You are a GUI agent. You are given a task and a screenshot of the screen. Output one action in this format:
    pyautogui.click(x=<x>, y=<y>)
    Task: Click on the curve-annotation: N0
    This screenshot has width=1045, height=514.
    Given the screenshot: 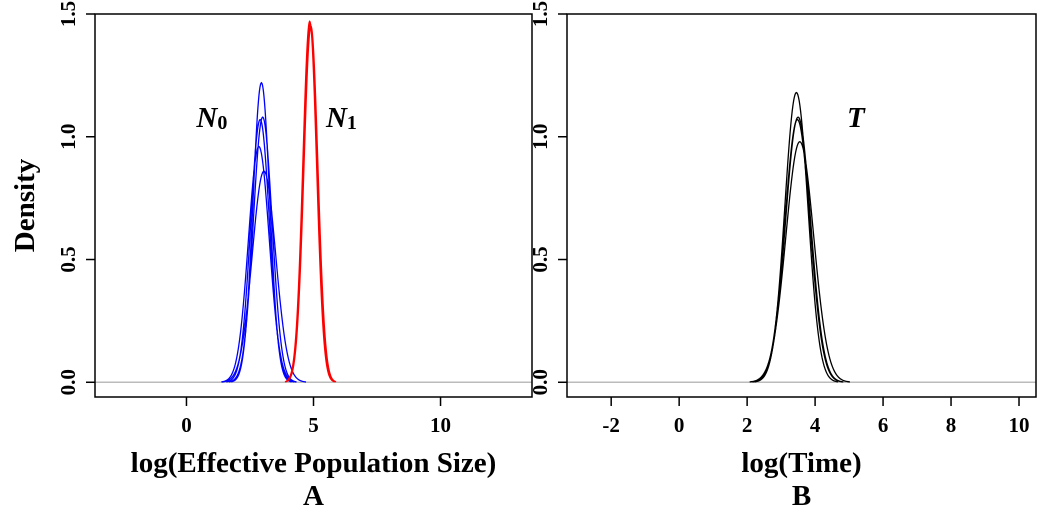 What is the action you would take?
    pyautogui.click(x=211, y=118)
    